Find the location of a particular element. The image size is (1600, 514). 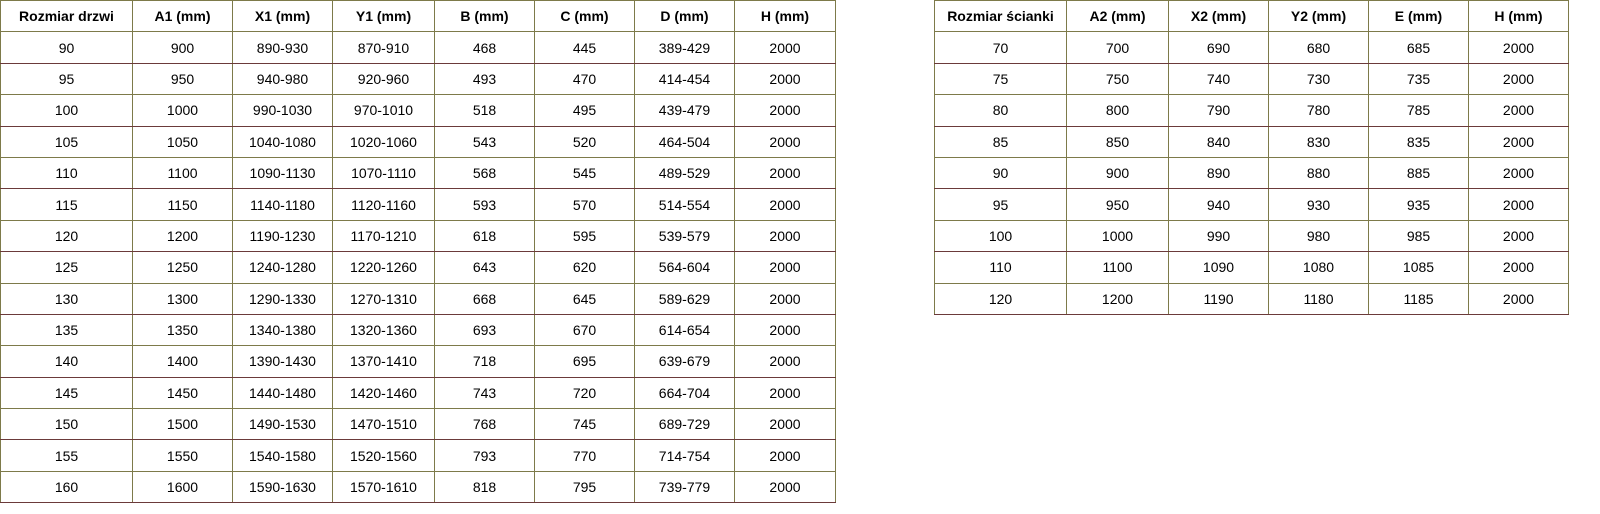

table-cell: 593 is located at coordinates (484, 204).